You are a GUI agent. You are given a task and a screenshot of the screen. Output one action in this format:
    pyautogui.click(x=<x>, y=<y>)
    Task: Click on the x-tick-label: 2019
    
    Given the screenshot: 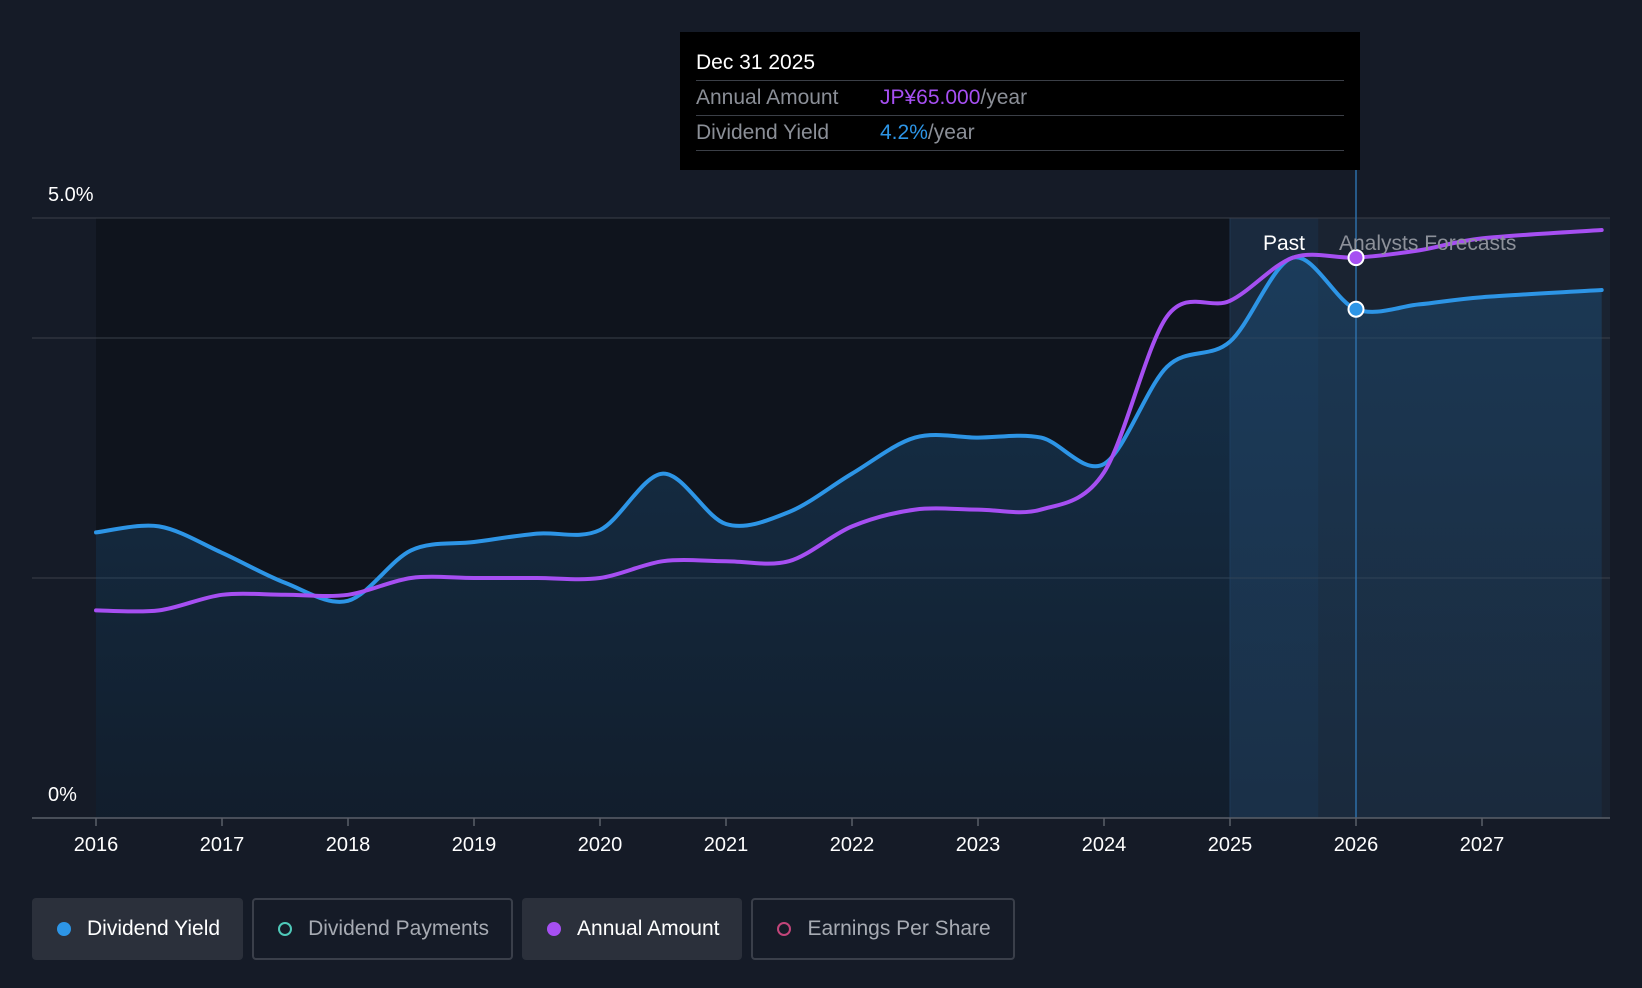 What is the action you would take?
    pyautogui.click(x=474, y=845)
    